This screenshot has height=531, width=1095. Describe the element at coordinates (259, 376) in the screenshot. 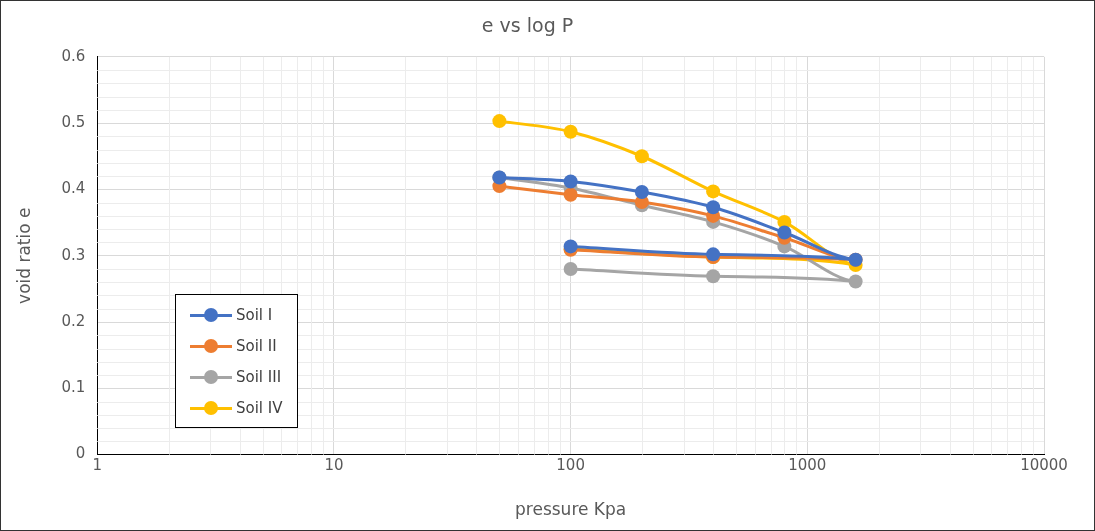

I see `legend-label: Soil III` at that location.